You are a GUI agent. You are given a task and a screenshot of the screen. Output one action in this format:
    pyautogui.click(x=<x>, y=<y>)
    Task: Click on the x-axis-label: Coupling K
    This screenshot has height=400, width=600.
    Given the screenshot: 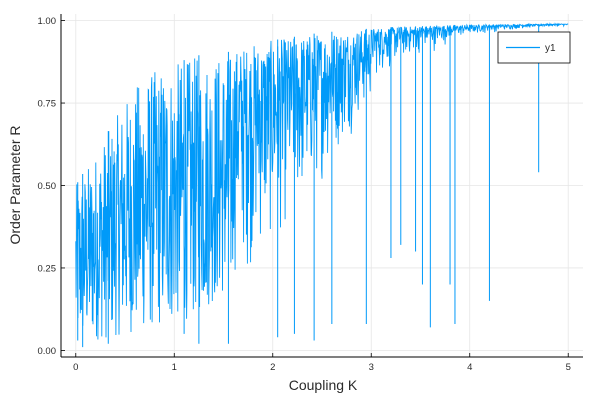 What is the action you would take?
    pyautogui.click(x=323, y=385)
    